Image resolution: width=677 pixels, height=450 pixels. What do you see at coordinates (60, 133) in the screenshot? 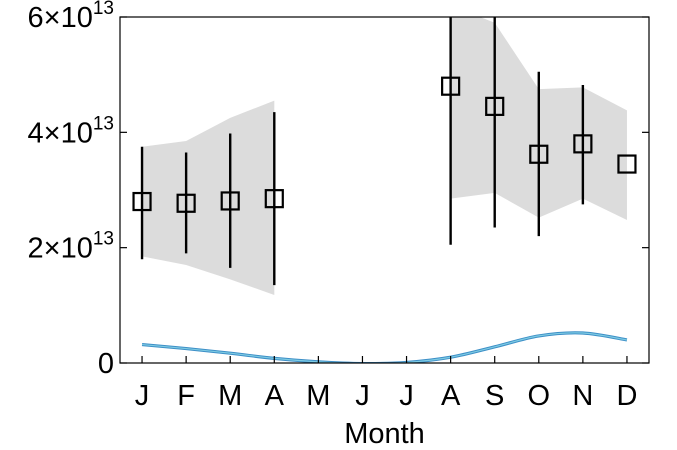
I see `y-tick-mantissa: 4×10` at bounding box center [60, 133].